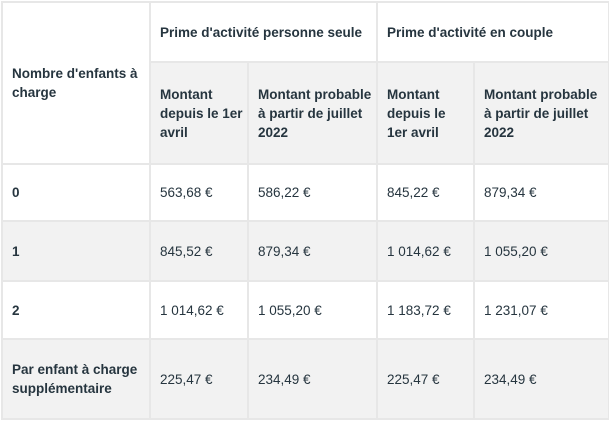 This screenshot has width=609, height=432. Describe the element at coordinates (76, 379) in the screenshot. I see `row-label: Par enfant à charge supplémentaire` at that location.